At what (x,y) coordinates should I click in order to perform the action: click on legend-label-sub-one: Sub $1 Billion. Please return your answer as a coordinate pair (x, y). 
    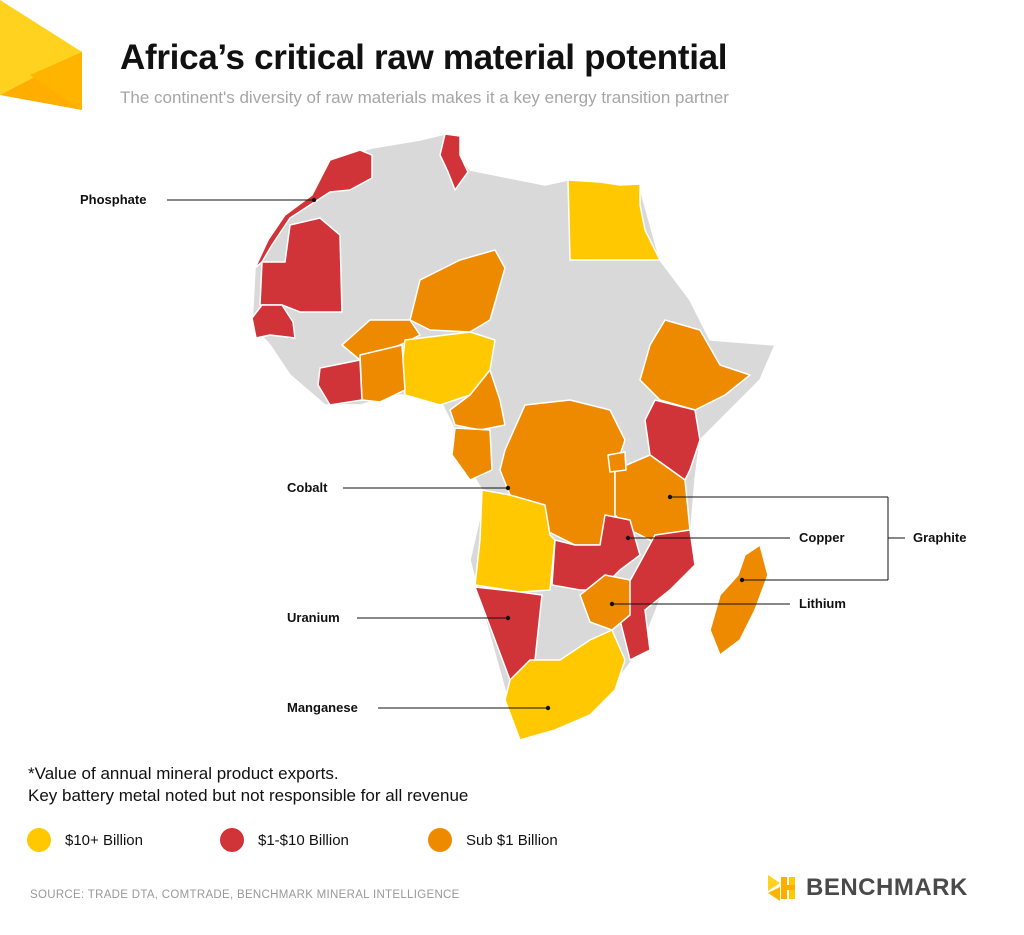
    Looking at the image, I should click on (512, 840).